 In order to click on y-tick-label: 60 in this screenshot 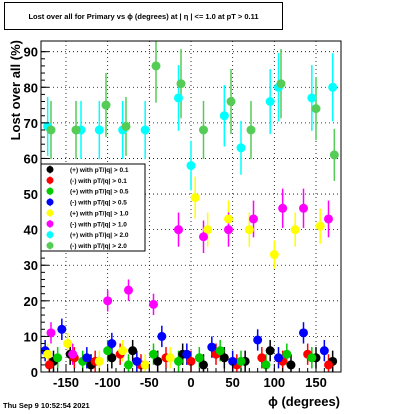, I will do `click(31, 158)`.